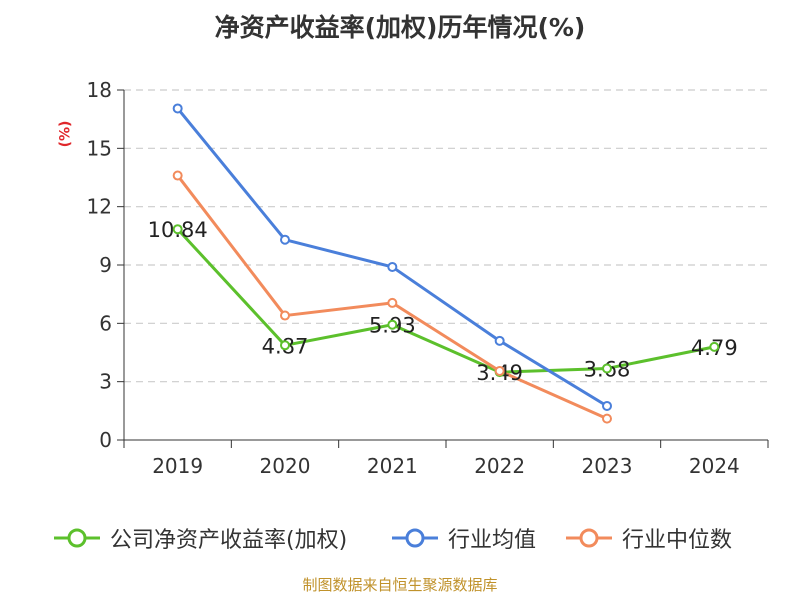 The image size is (800, 600). What do you see at coordinates (400, 27) in the screenshot?
I see `chart-title: 净资产收益率(加权)历年情况(%)` at bounding box center [400, 27].